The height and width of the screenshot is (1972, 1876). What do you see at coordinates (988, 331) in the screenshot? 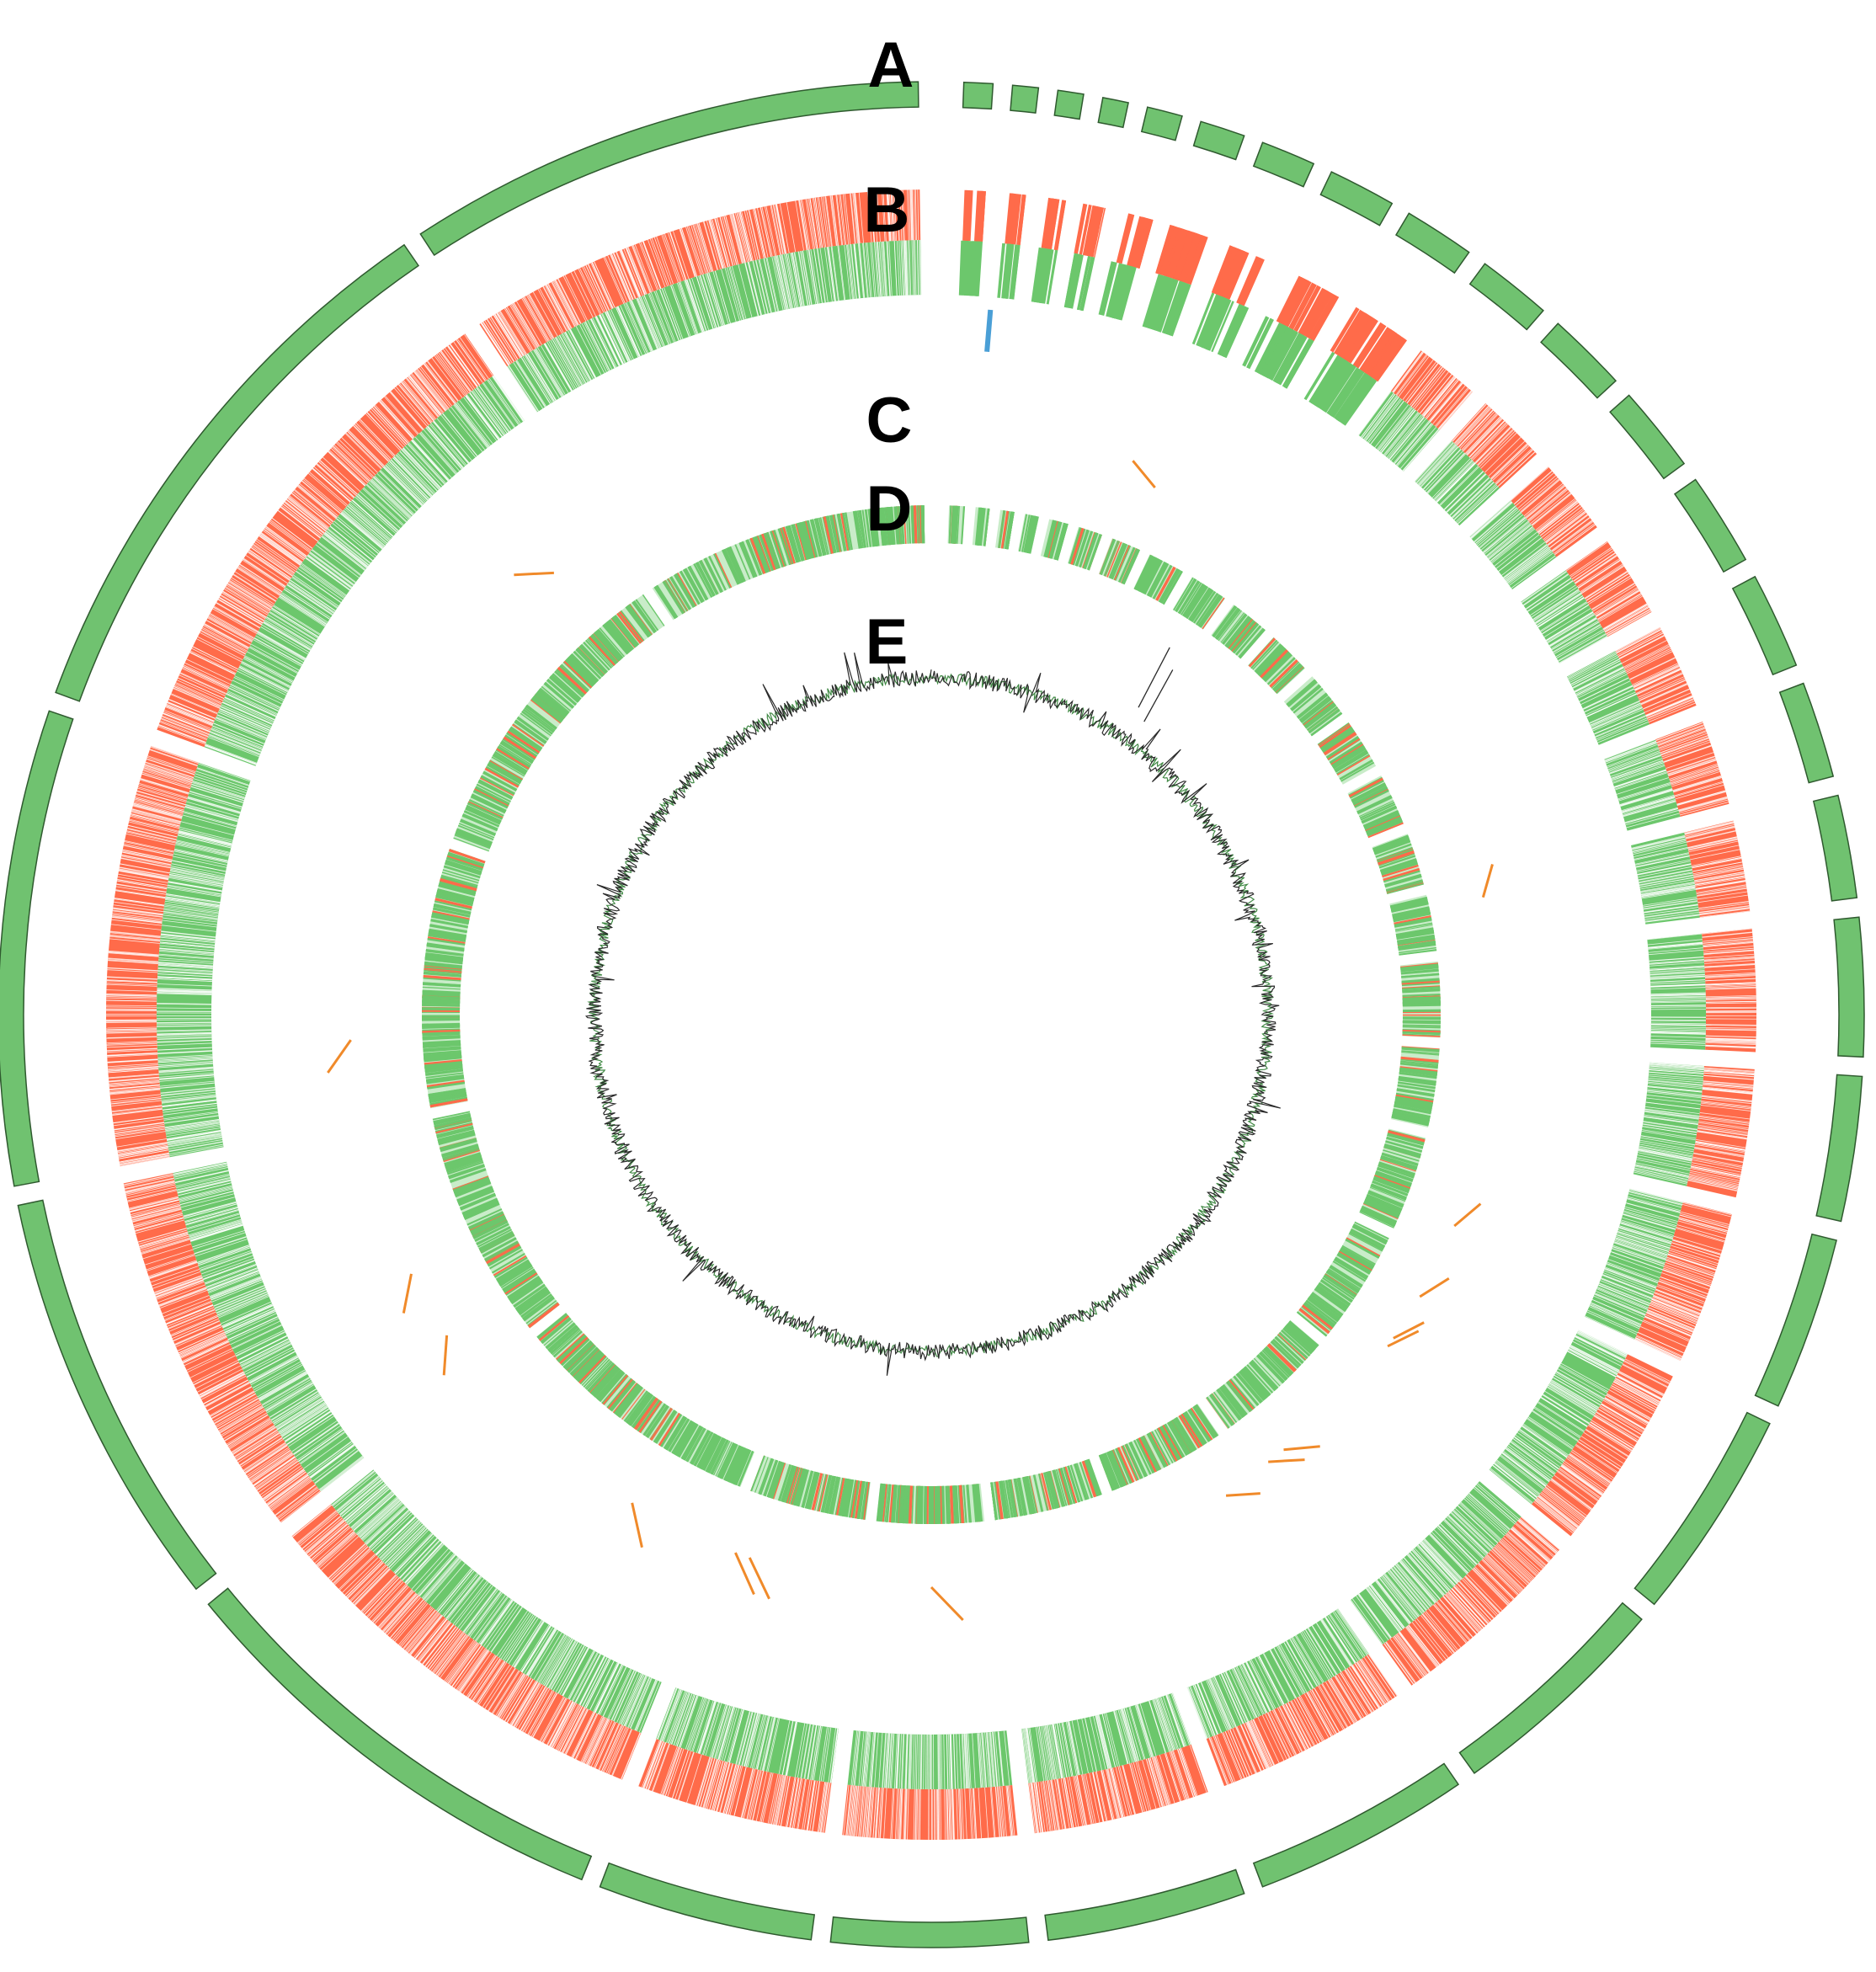
I see `blue-marker` at bounding box center [988, 331].